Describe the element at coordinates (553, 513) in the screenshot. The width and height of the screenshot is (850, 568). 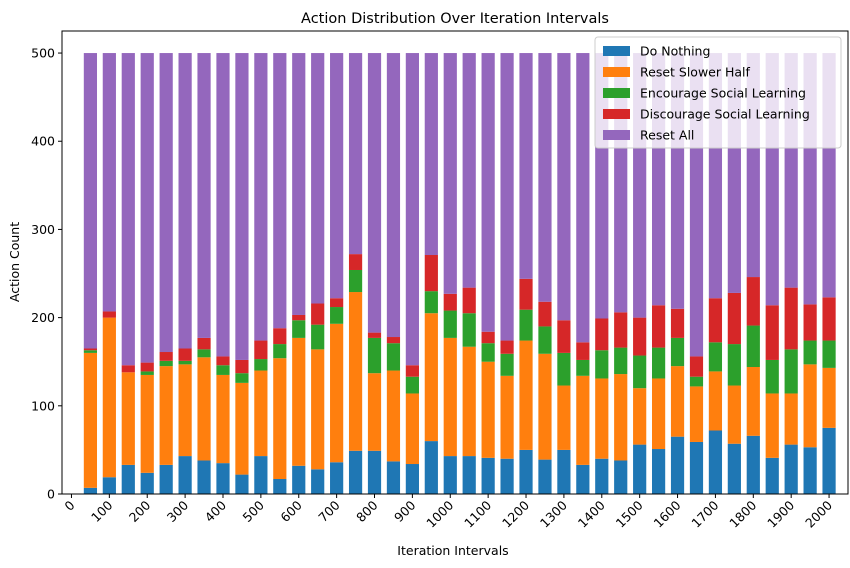
I see `x-tick-label-1300: 1300` at that location.